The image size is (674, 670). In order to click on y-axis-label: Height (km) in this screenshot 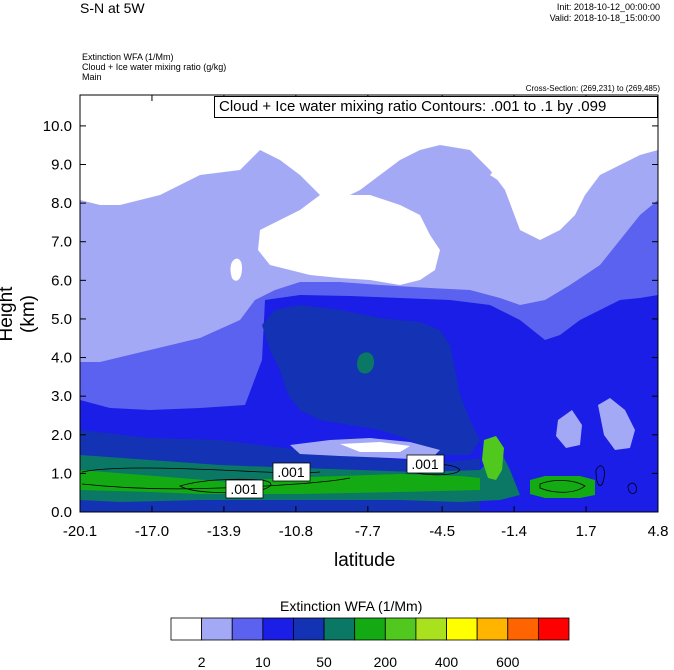, I will do `click(19, 314)`.